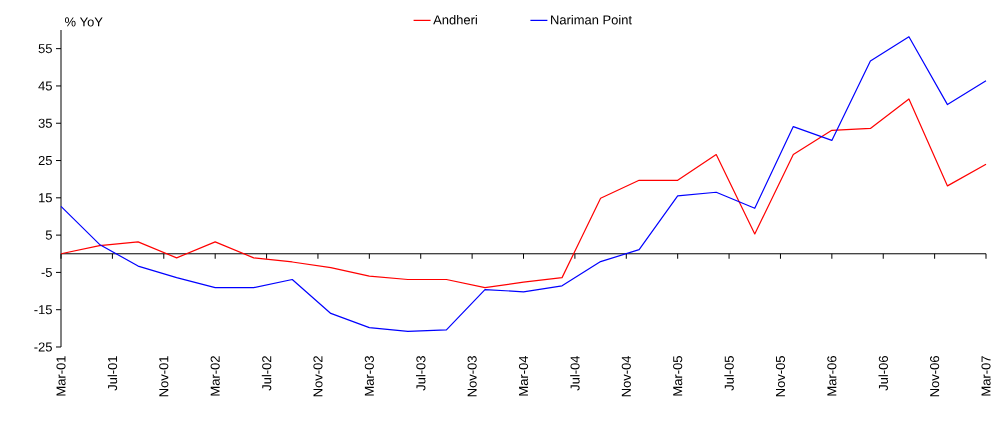 The image size is (1008, 427). I want to click on y-tick-label: 15, so click(45, 198).